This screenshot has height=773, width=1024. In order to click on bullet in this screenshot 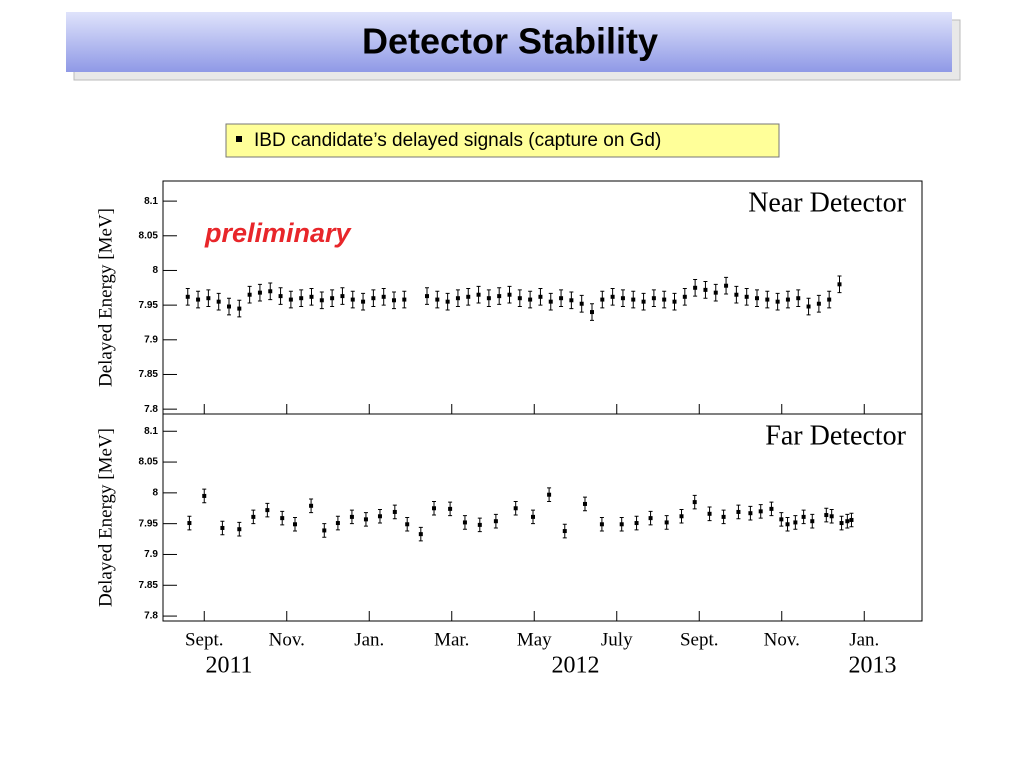, I will do `click(239, 139)`.